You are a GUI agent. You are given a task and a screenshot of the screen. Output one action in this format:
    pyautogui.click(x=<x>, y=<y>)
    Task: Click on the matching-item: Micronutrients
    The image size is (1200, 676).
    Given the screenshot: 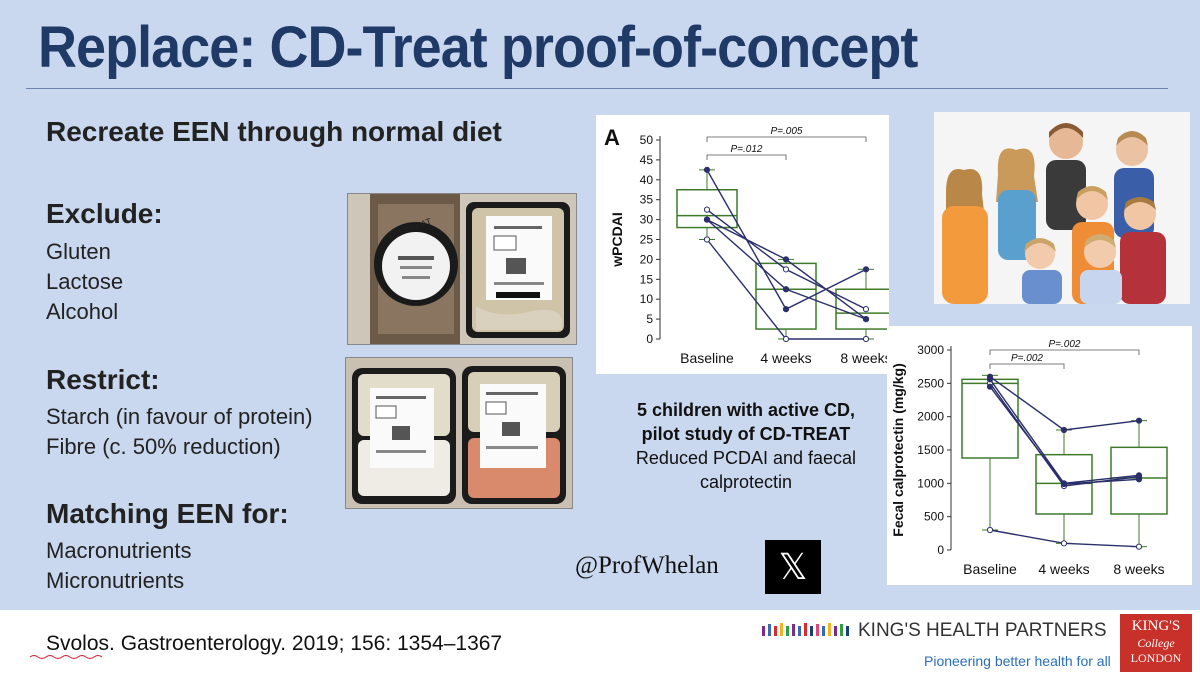 What is the action you would take?
    pyautogui.click(x=115, y=580)
    